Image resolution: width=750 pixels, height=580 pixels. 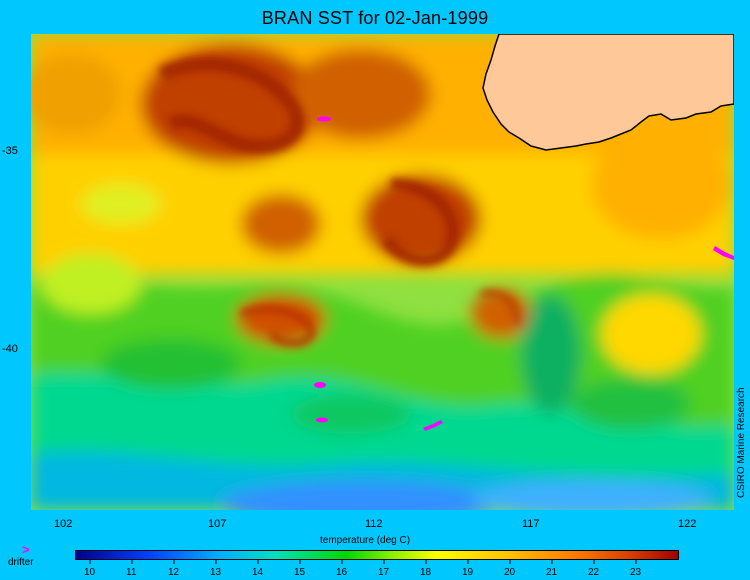 I want to click on colorbar-tick-label: 11, so click(x=131, y=572).